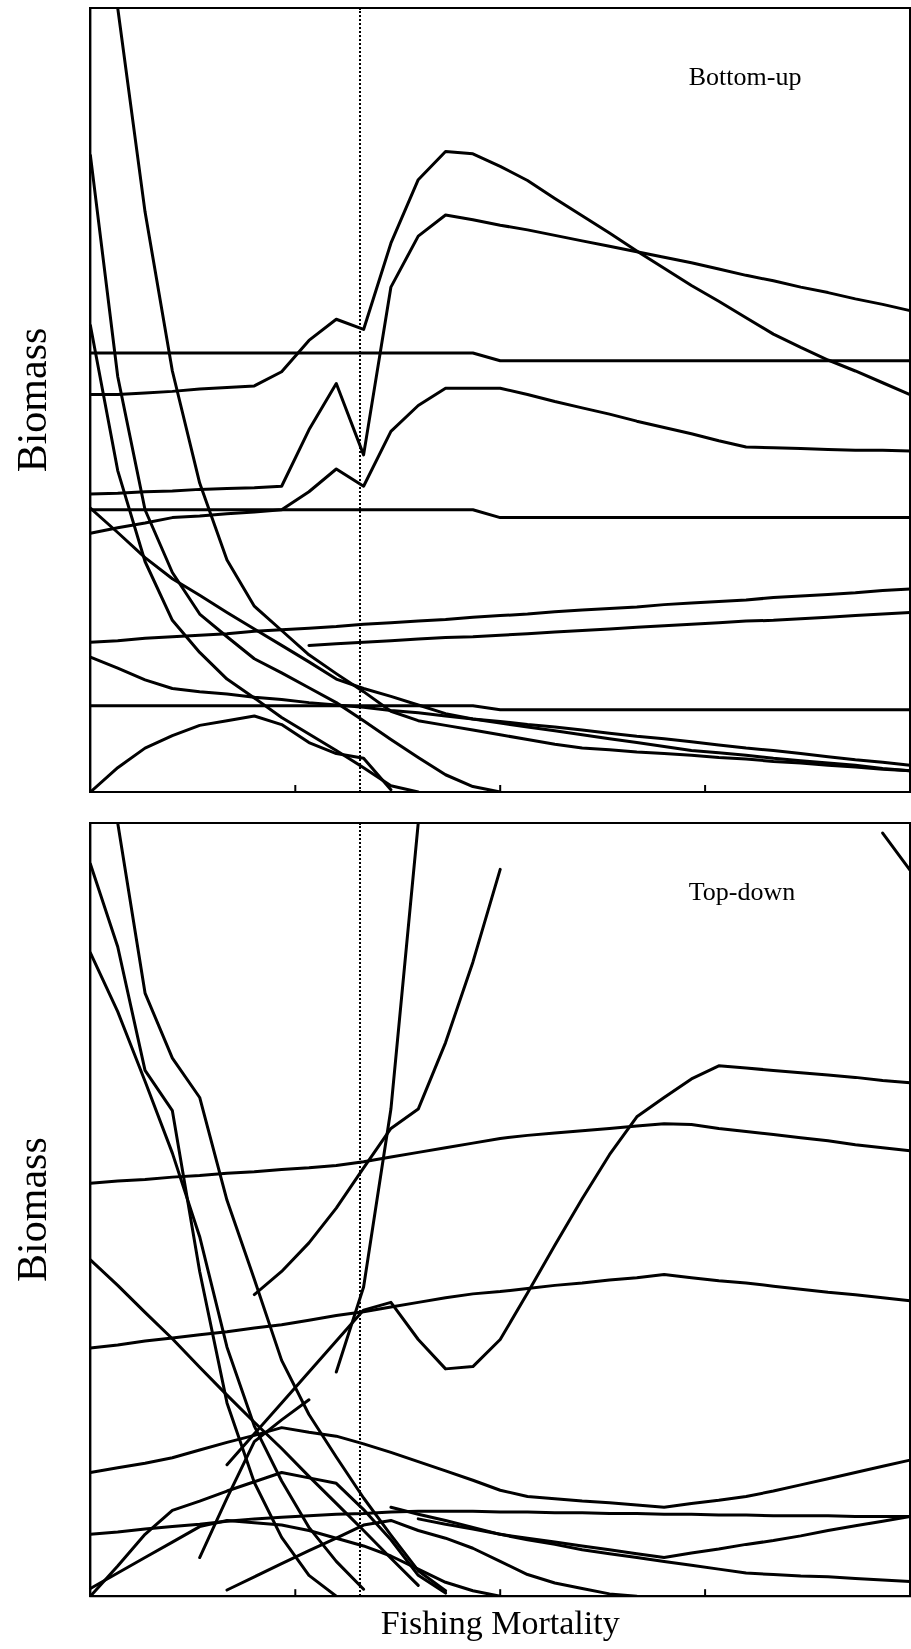  Describe the element at coordinates (742, 891) in the screenshot. I see `annotation: Top-down` at that location.